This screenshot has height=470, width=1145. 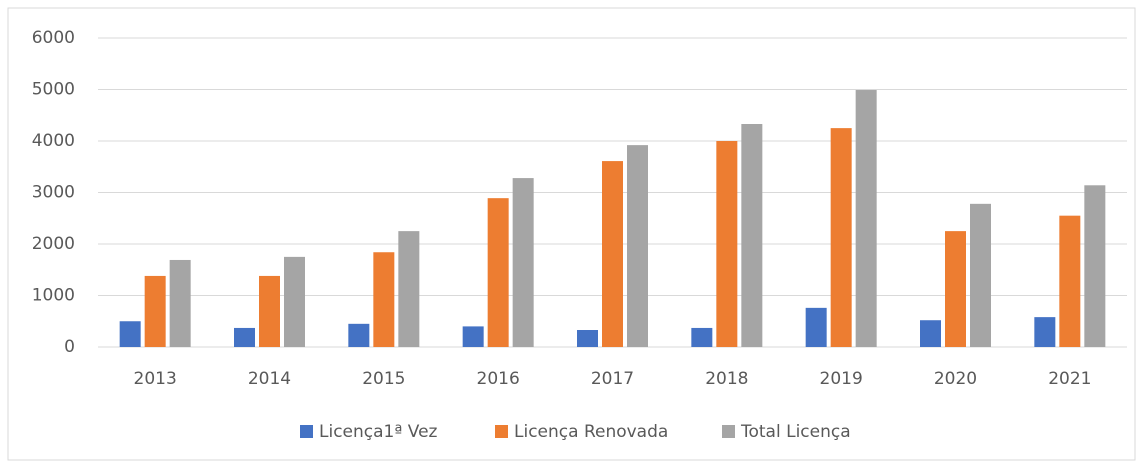 I want to click on x-tick-label: 2016, so click(x=498, y=379).